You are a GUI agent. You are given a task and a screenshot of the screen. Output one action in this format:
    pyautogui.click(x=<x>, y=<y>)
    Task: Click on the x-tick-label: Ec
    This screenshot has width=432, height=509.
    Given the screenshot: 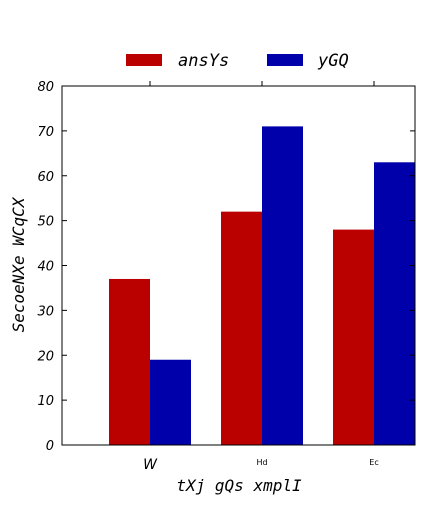 What is the action you would take?
    pyautogui.click(x=373, y=462)
    